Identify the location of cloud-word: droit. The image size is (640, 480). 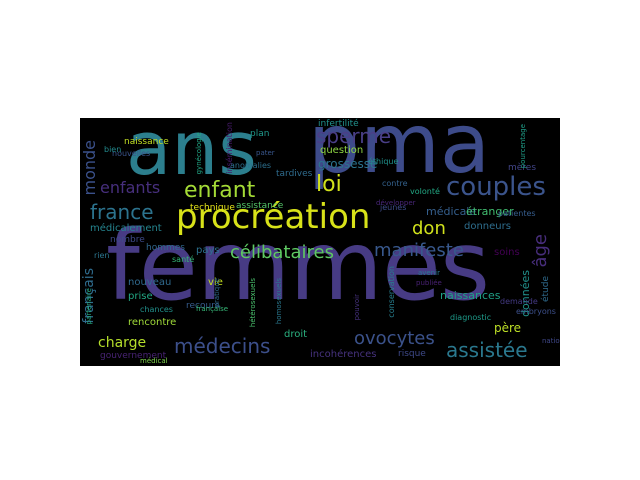
(296, 334).